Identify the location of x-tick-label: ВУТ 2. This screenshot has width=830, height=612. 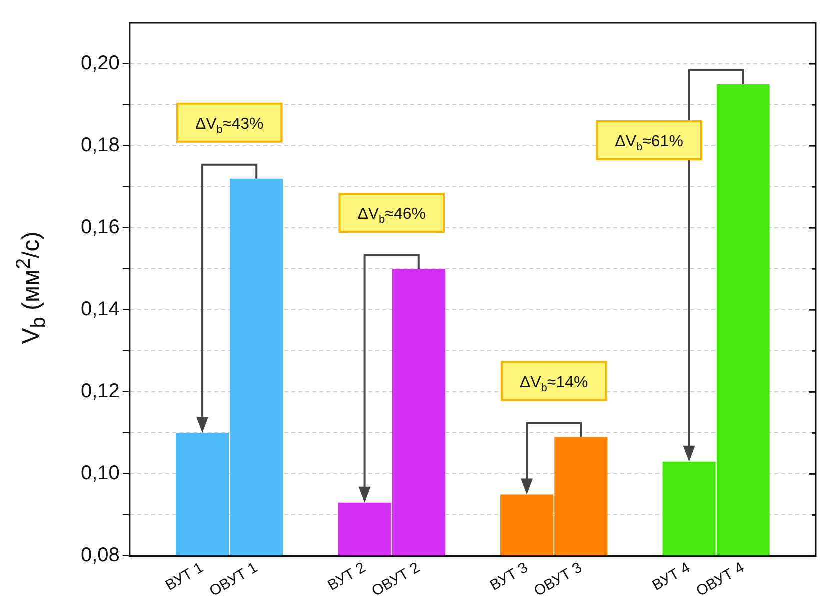
(347, 576).